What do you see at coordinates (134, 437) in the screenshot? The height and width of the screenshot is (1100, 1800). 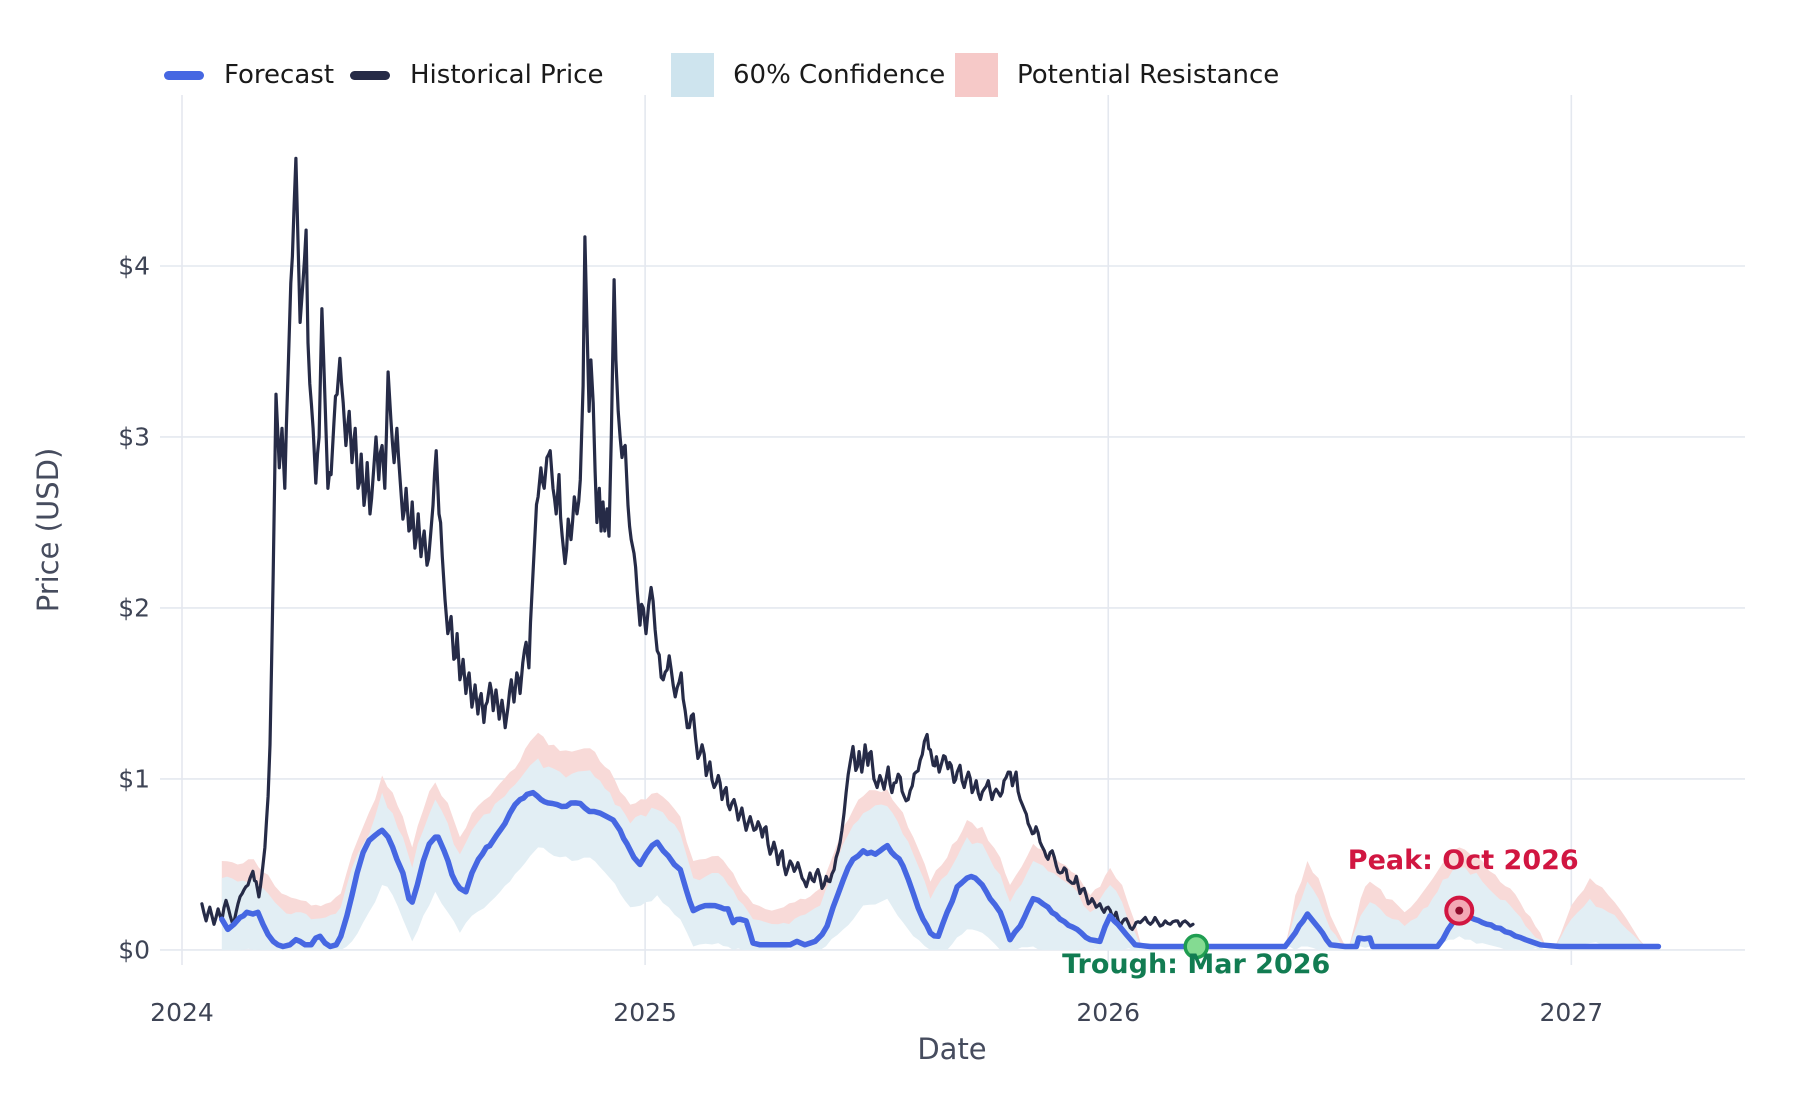 I see `y-tick-label: $3` at bounding box center [134, 437].